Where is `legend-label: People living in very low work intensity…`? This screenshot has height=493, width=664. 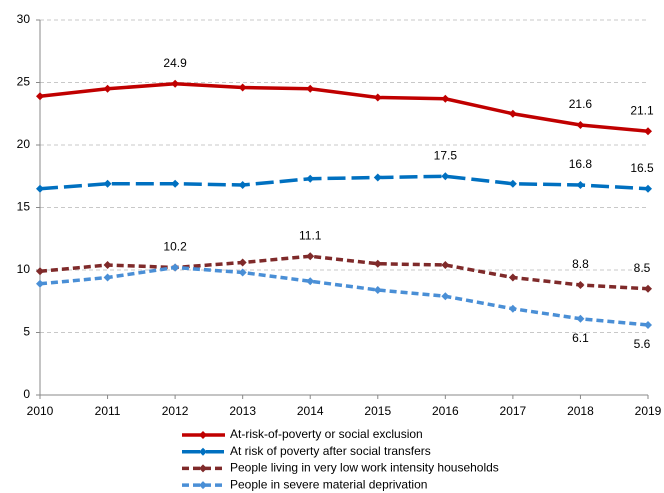 legend-label: People living in very low work intensity… is located at coordinates (364, 468).